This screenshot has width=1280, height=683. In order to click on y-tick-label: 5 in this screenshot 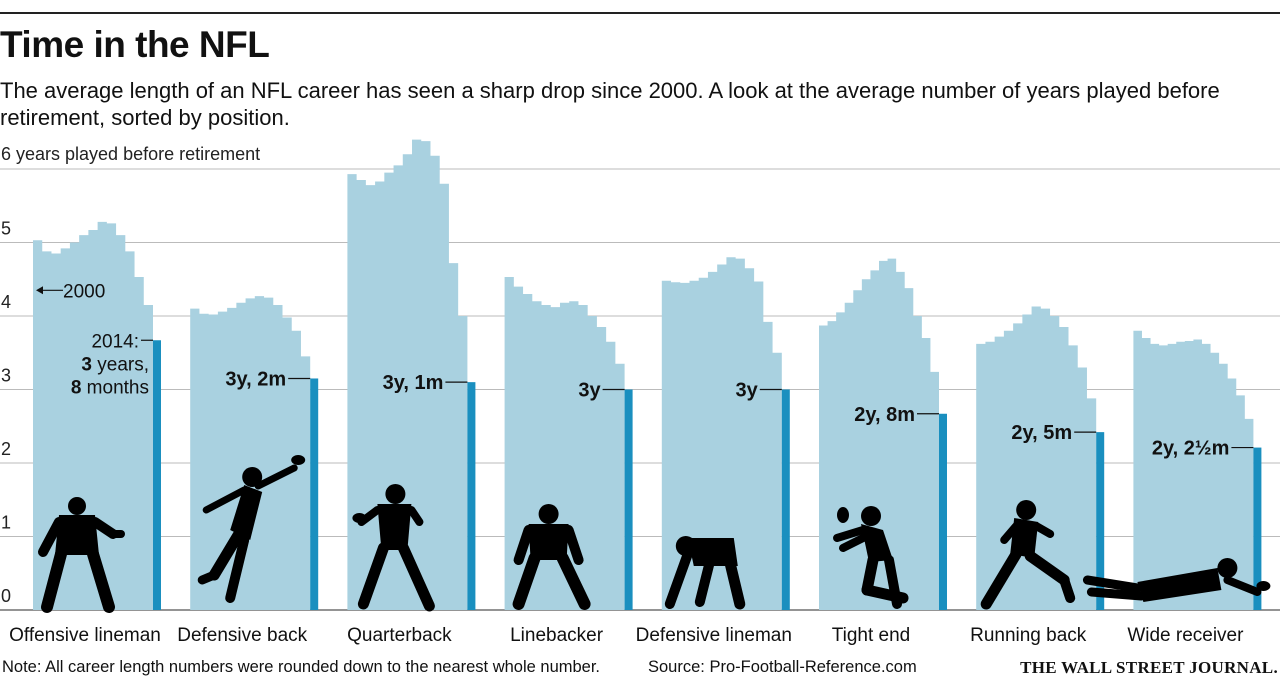, I will do `click(6, 229)`.